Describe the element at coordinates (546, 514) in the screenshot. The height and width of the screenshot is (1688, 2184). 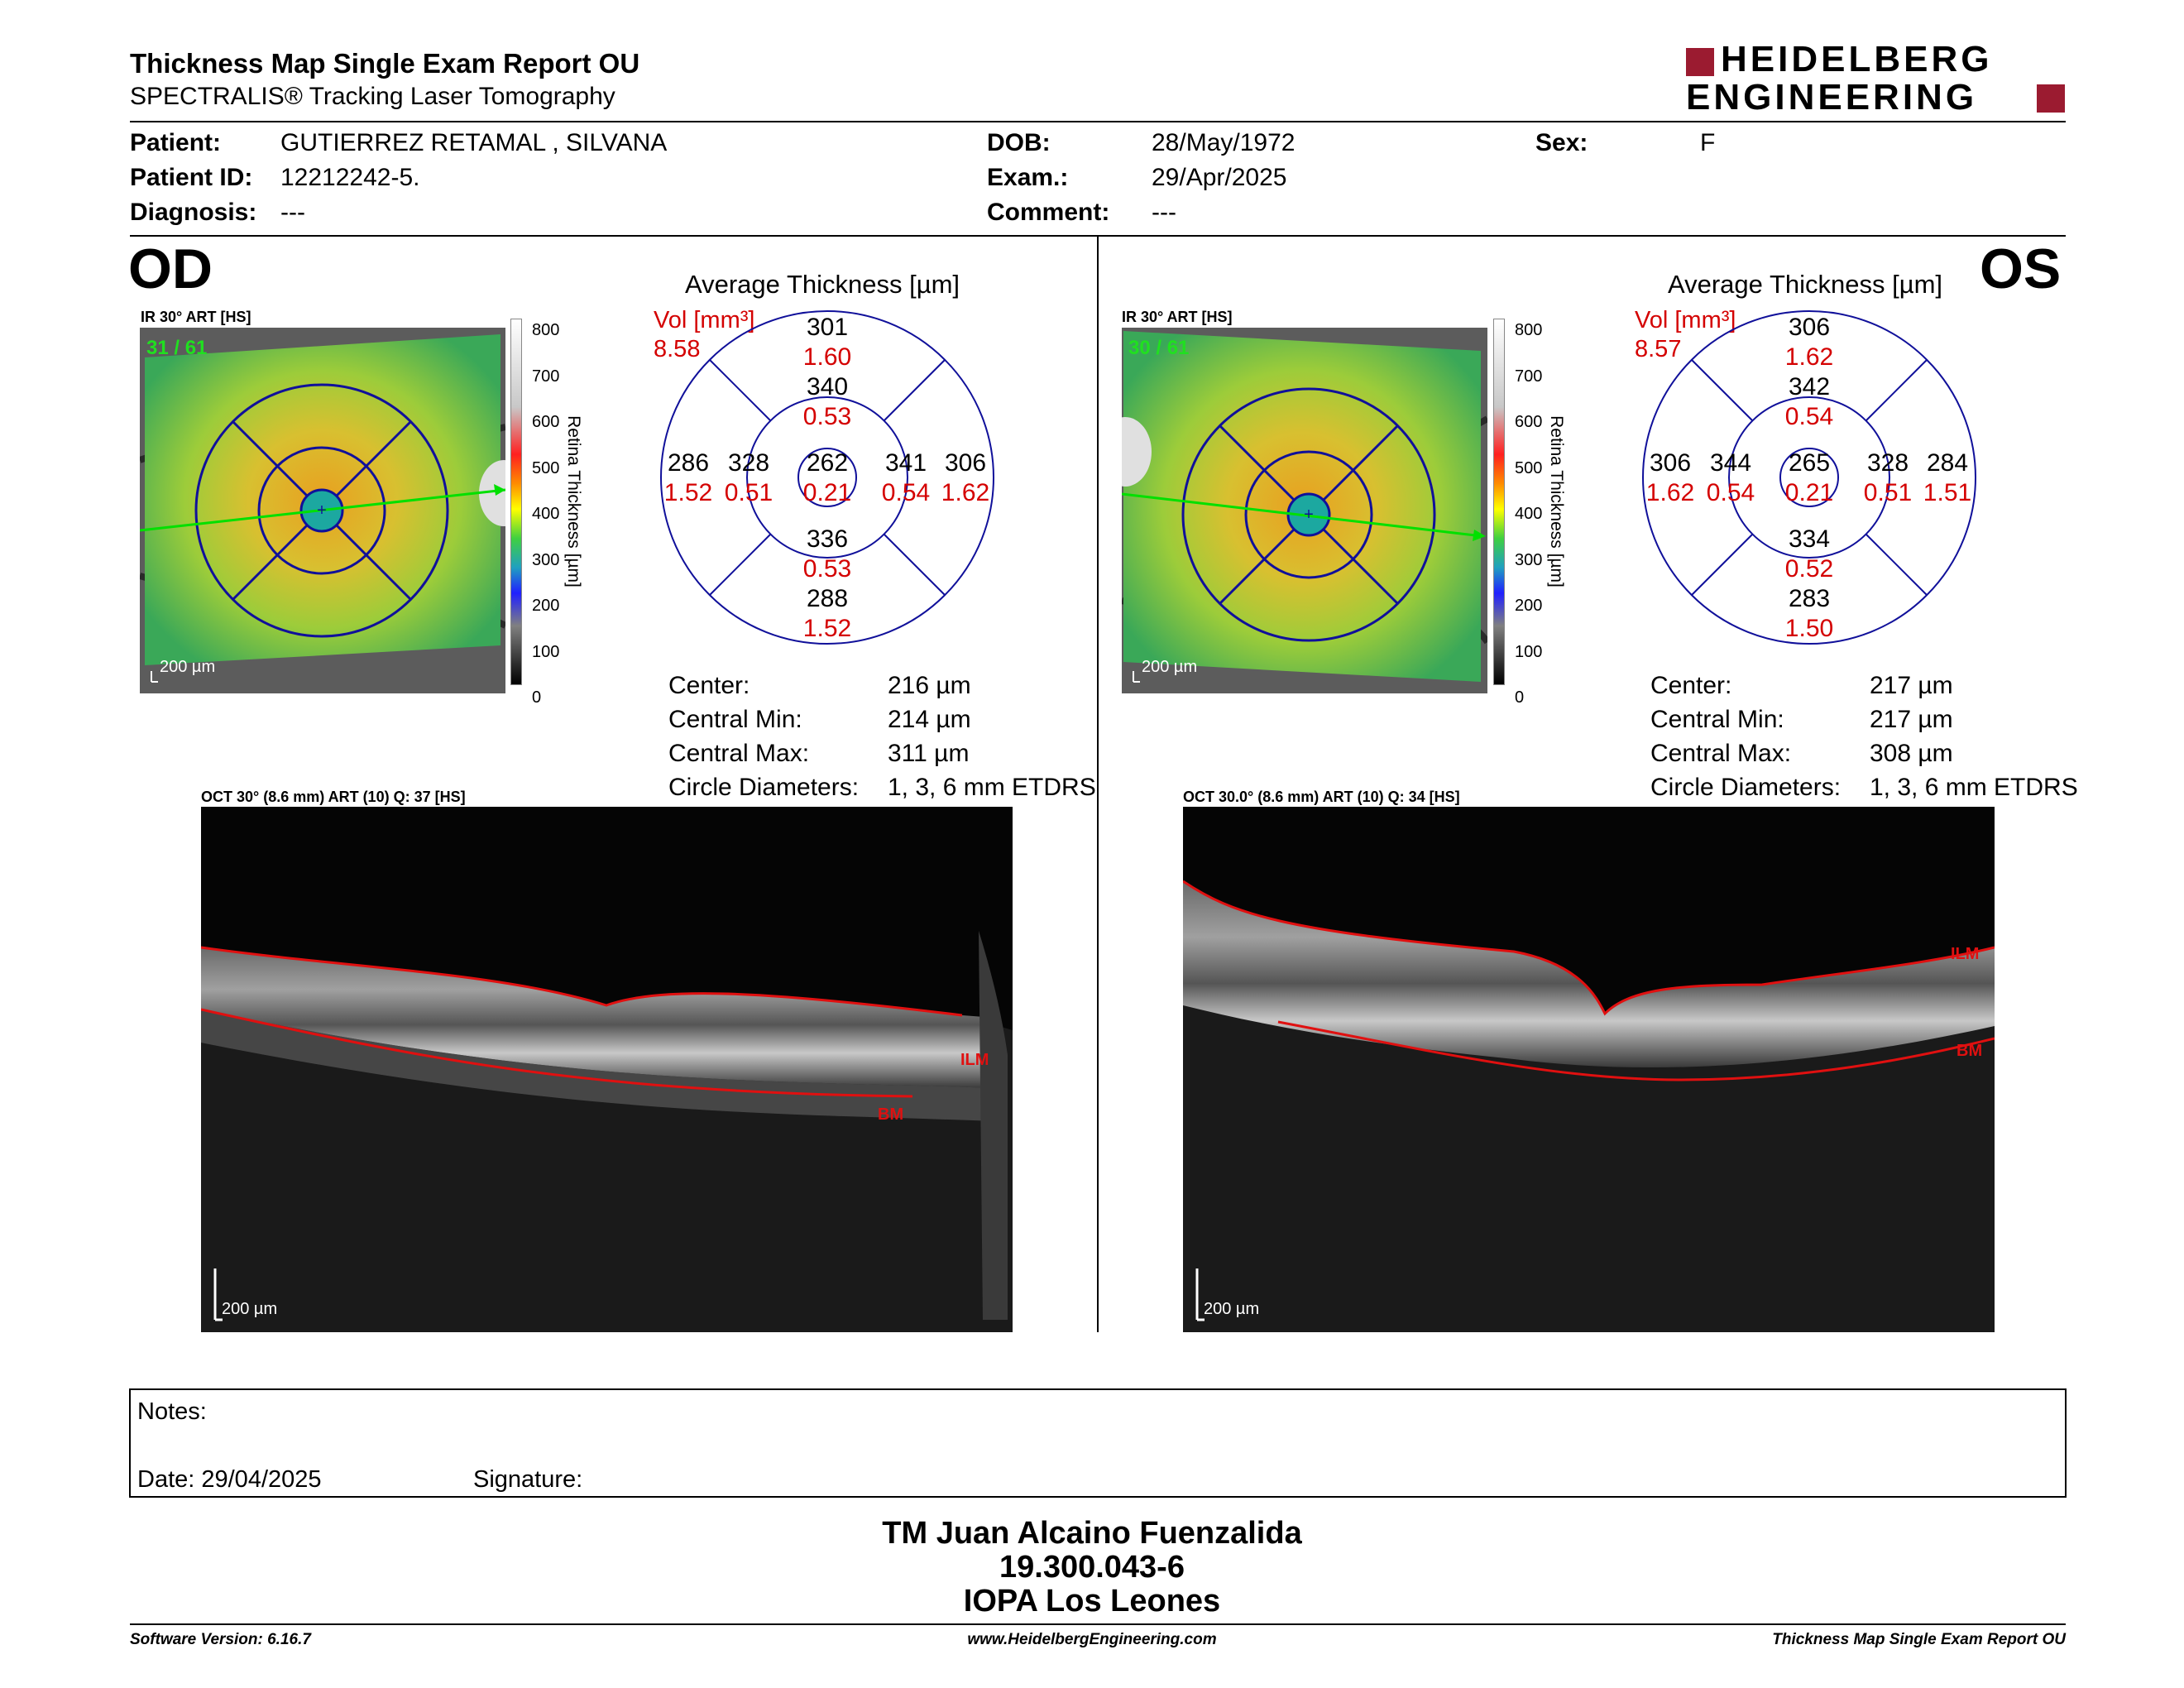
I see `od-colorbar-ticks: 800 700 600 500 400 300 200 100 0` at that location.